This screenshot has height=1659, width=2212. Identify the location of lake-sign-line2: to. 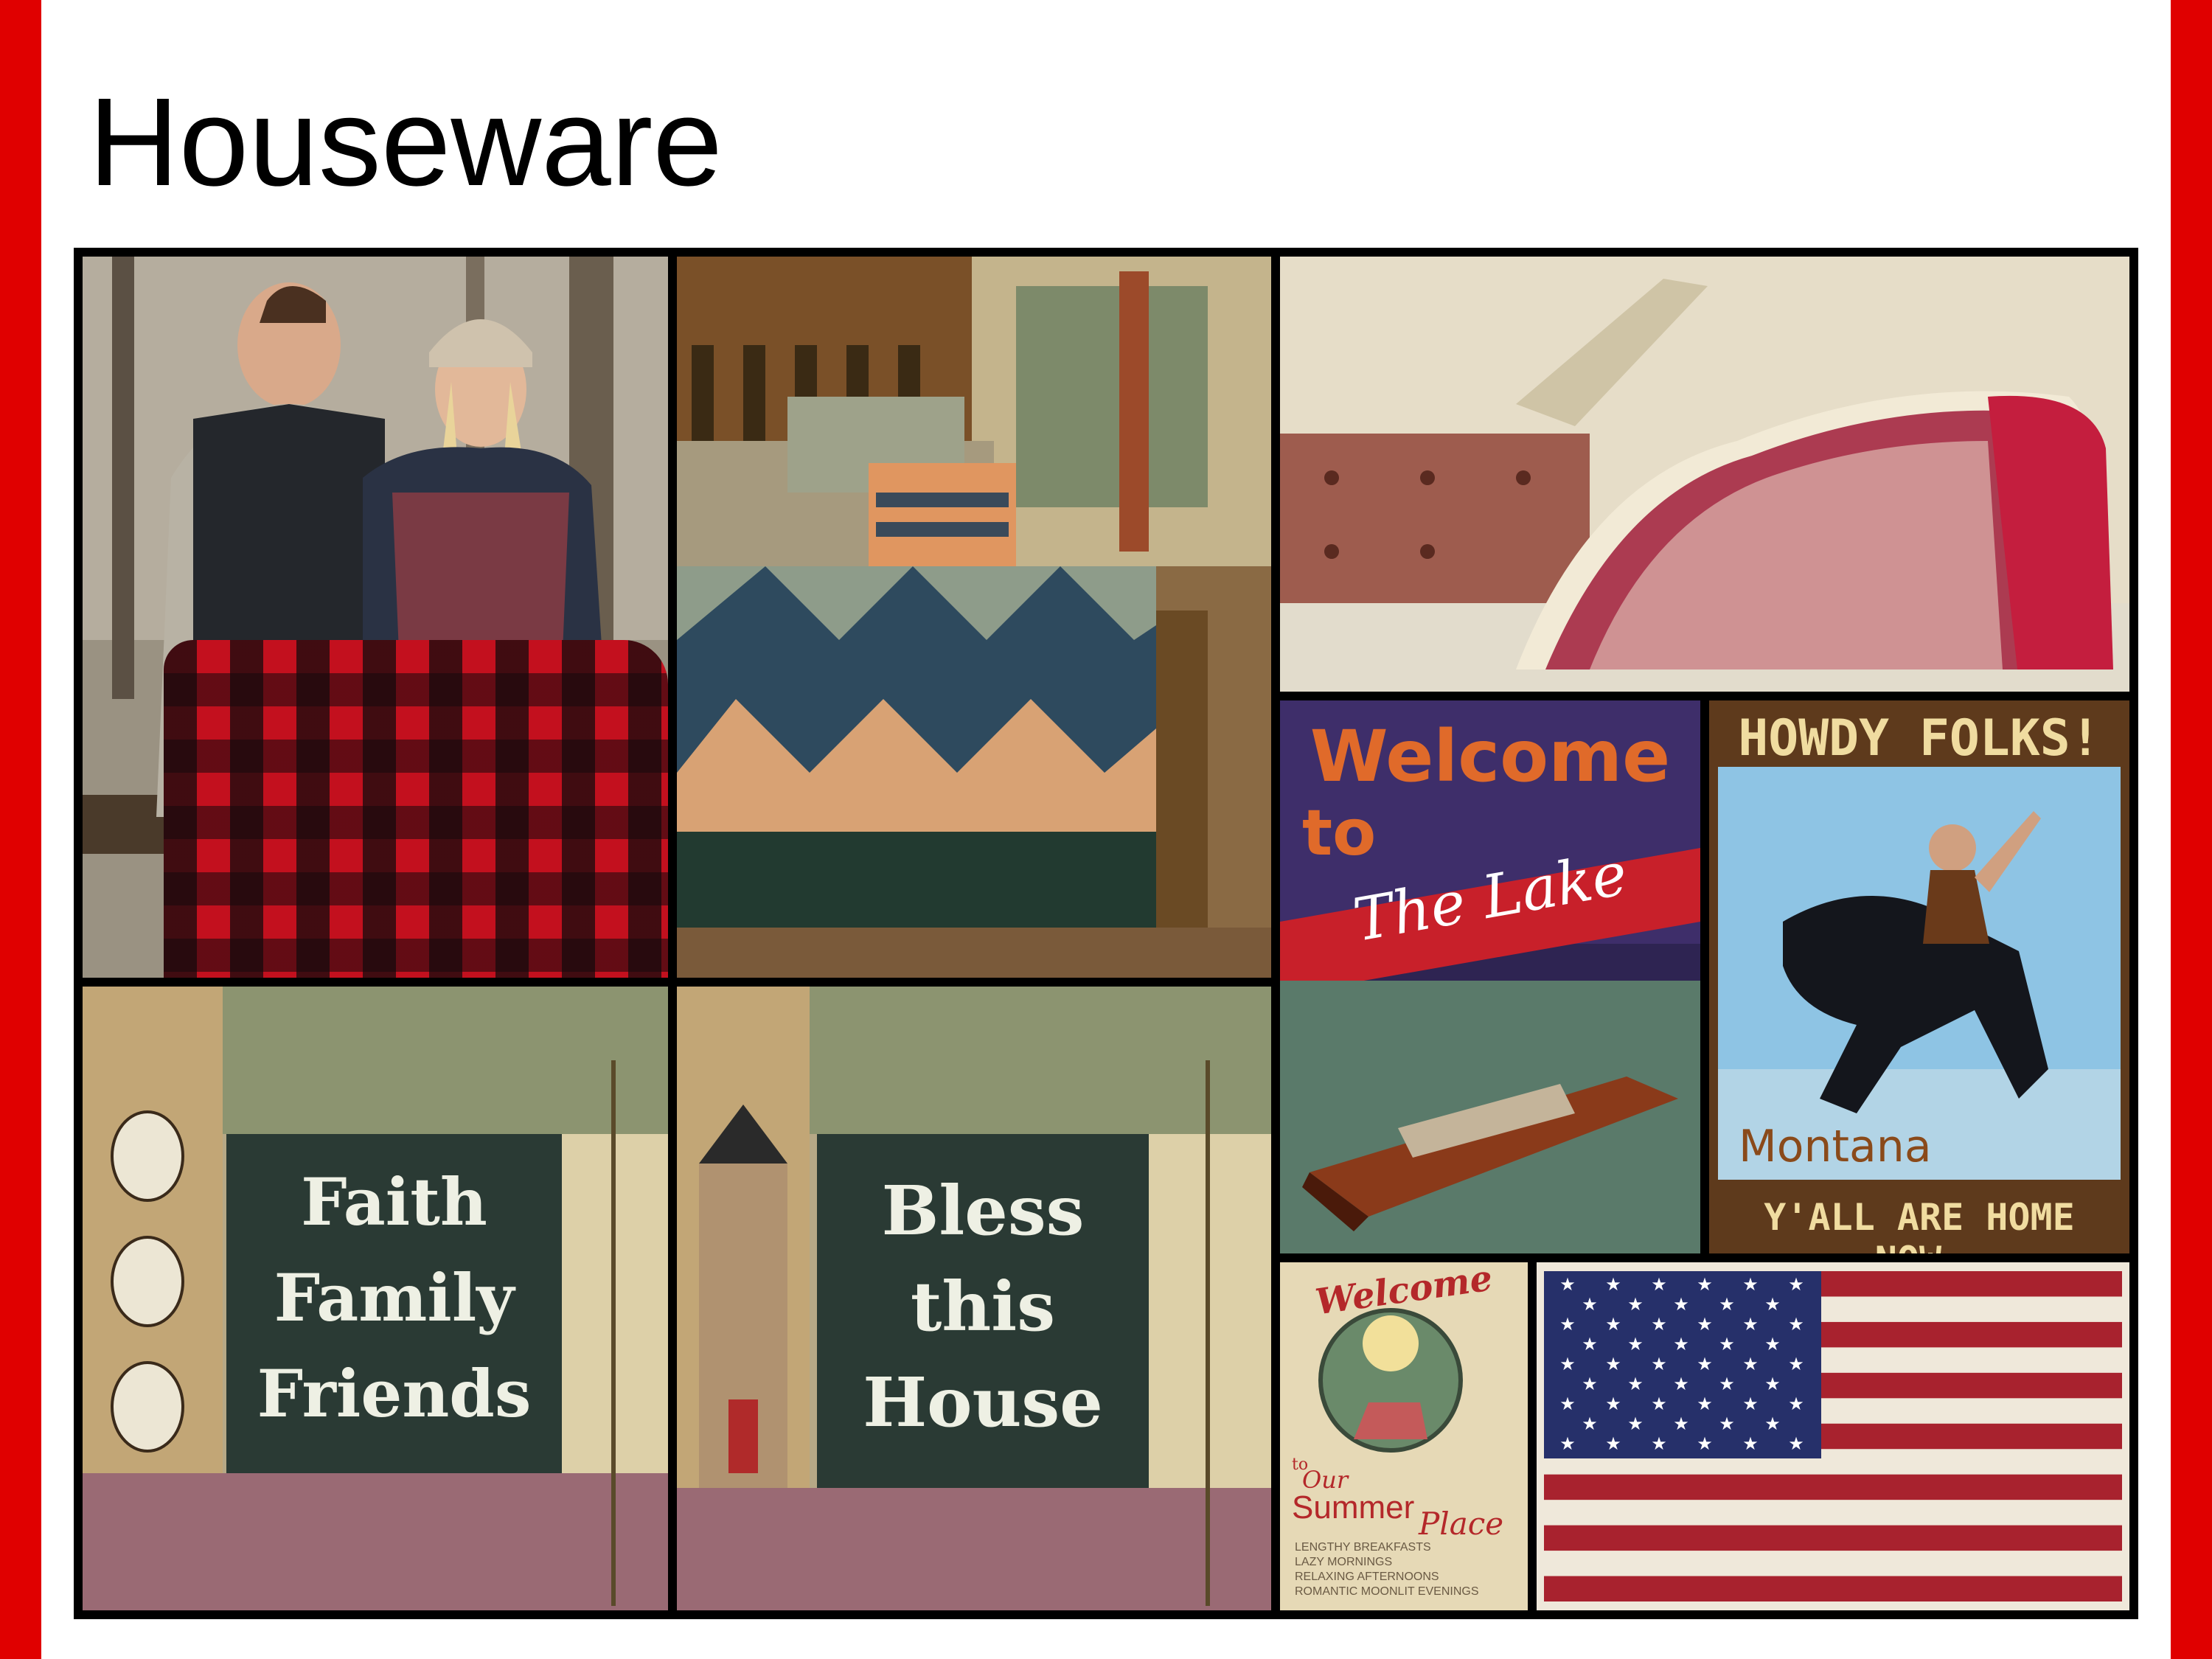
(1339, 833).